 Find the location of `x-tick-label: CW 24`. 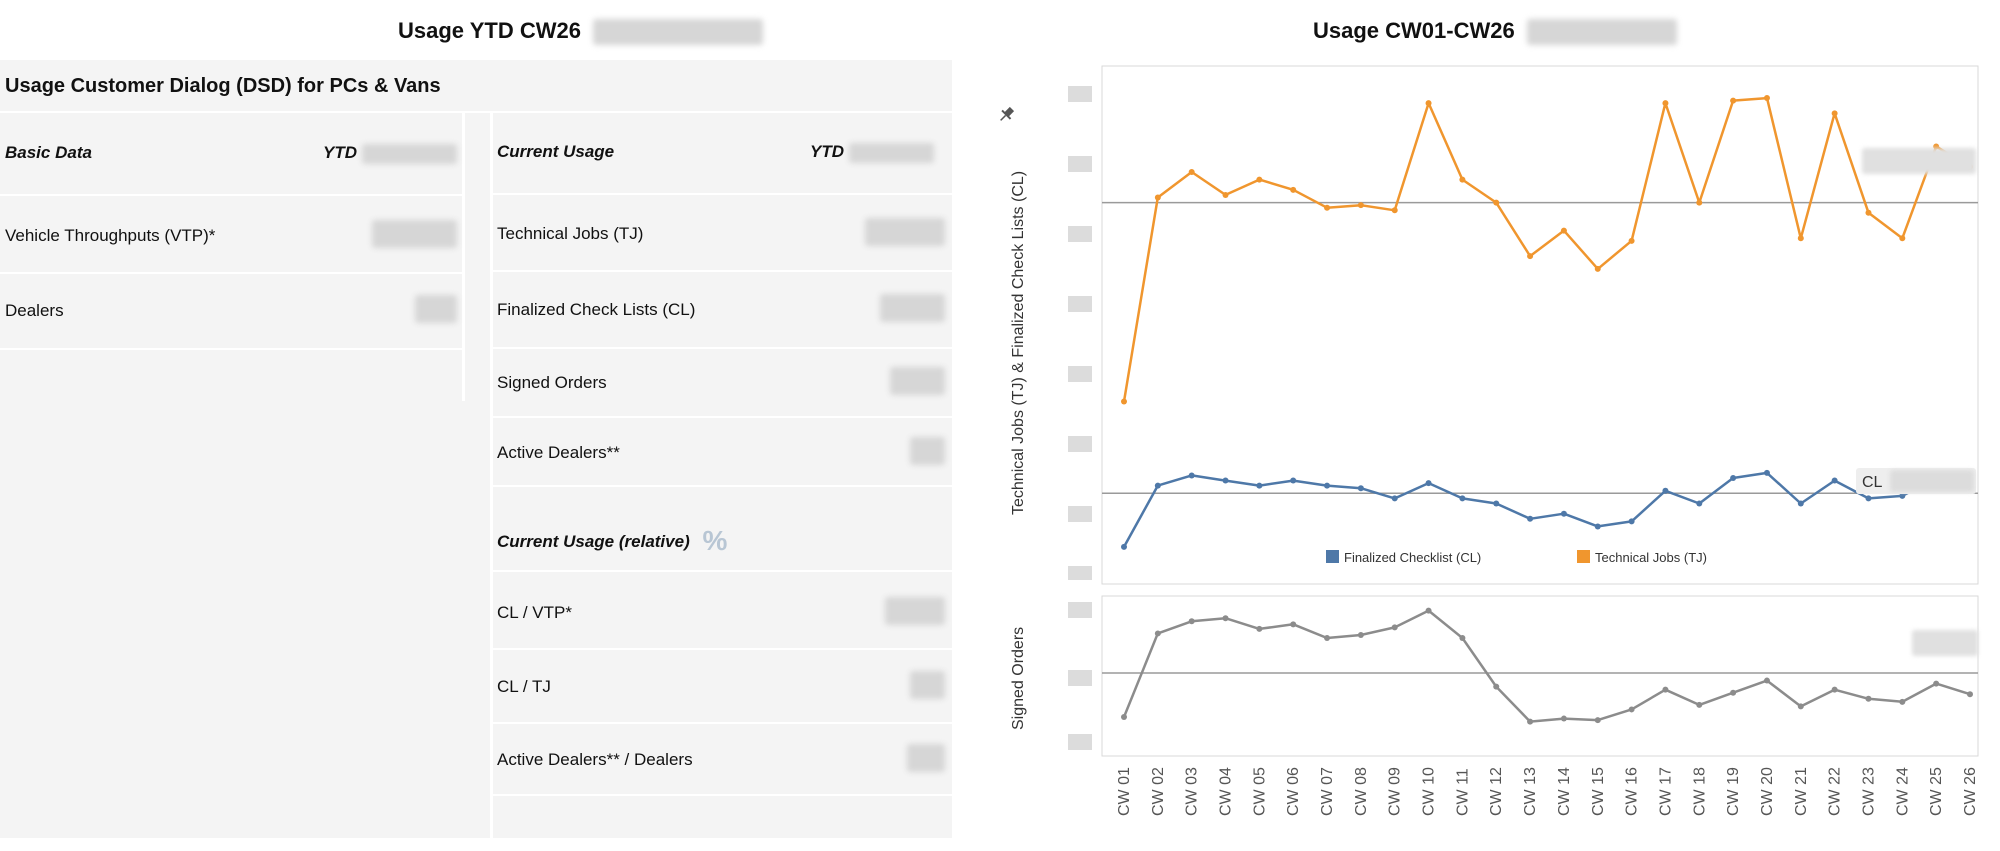

x-tick-label: CW 24 is located at coordinates (1902, 791).